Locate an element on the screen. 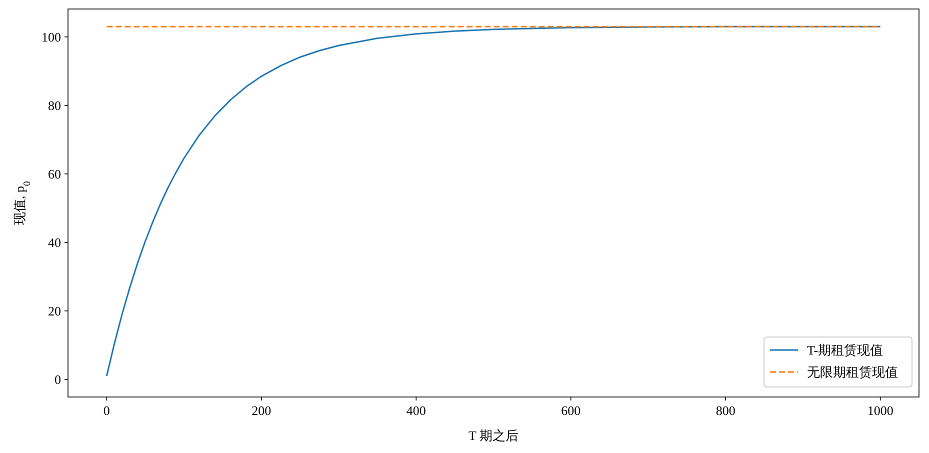 The image size is (929, 453). y-tick-label: 0 is located at coordinates (57, 379).